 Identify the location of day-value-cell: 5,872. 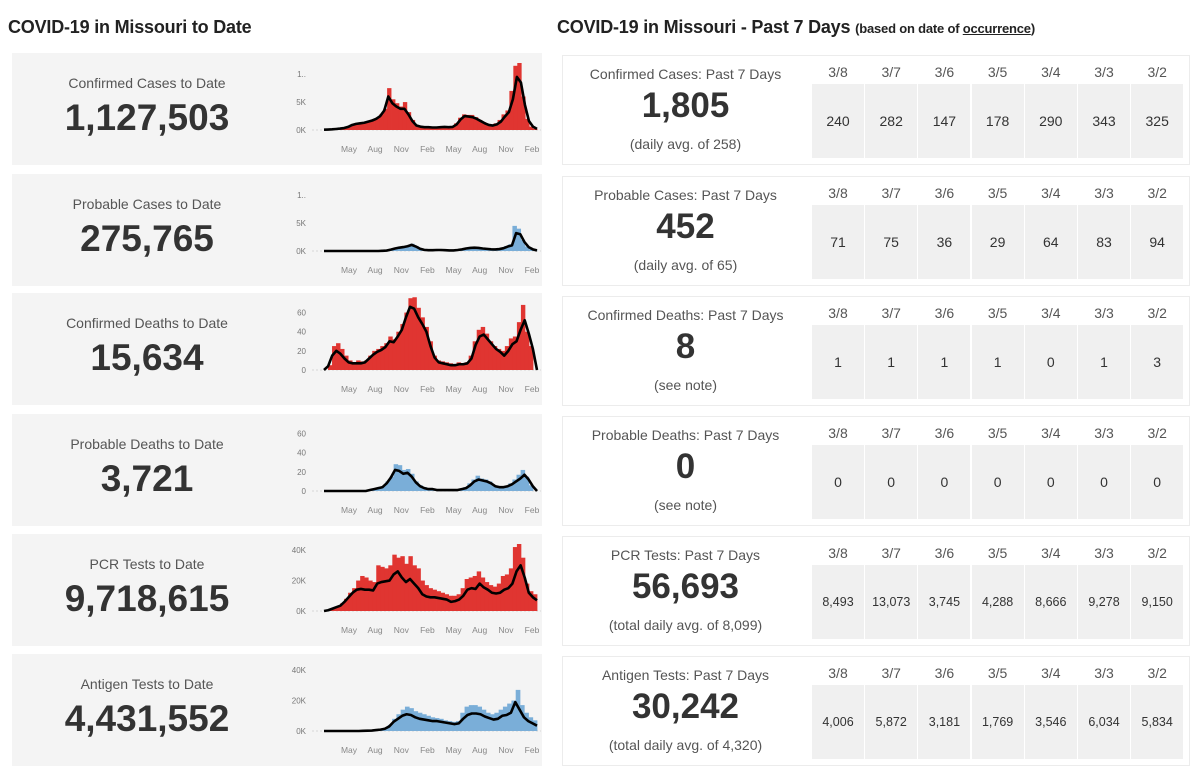
(891, 722).